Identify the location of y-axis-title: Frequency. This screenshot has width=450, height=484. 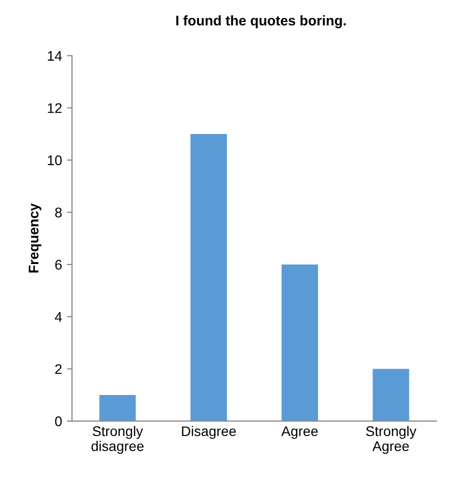
(35, 238).